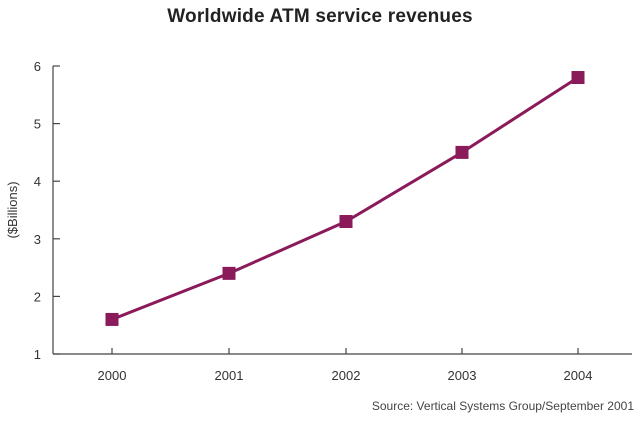  What do you see at coordinates (37, 354) in the screenshot?
I see `y-tick-label: 1` at bounding box center [37, 354].